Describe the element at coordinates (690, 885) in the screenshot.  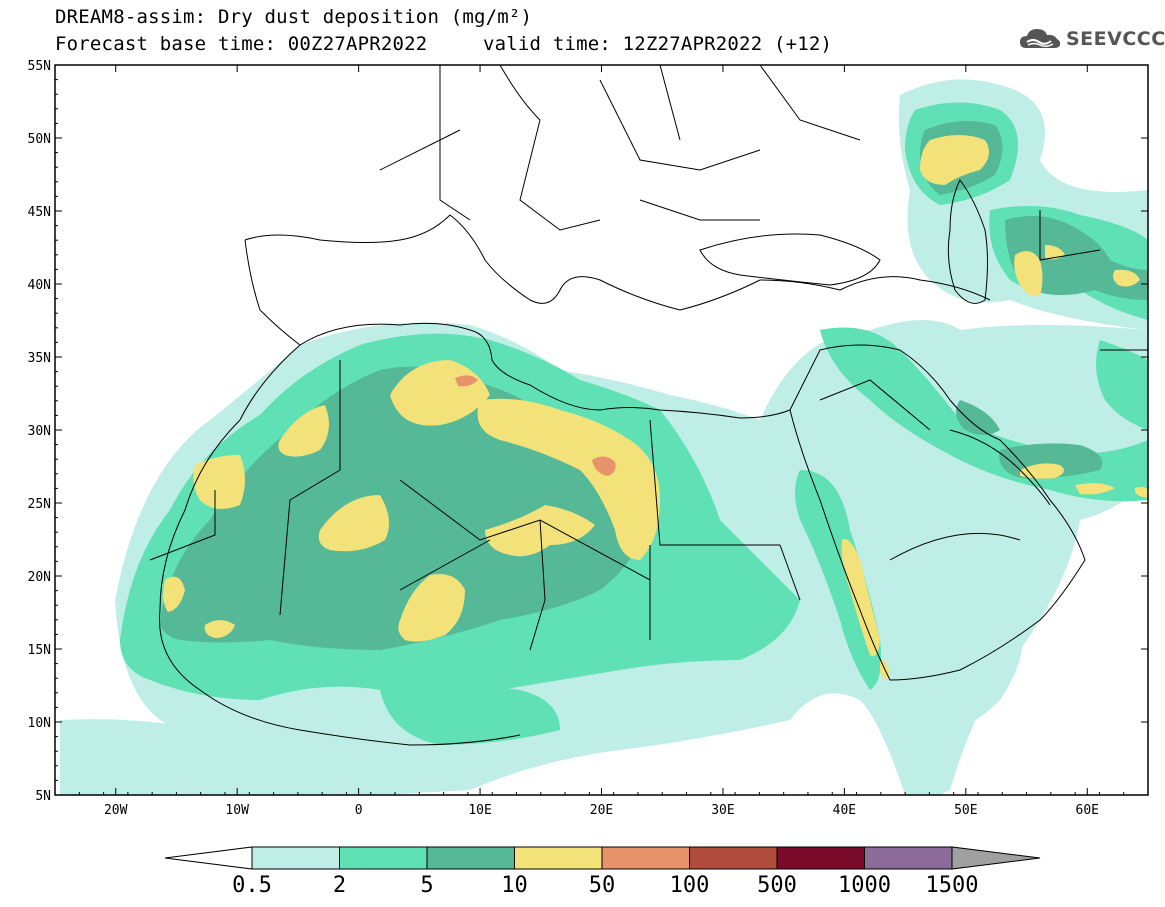
I see `colorbar-label: 100` at that location.